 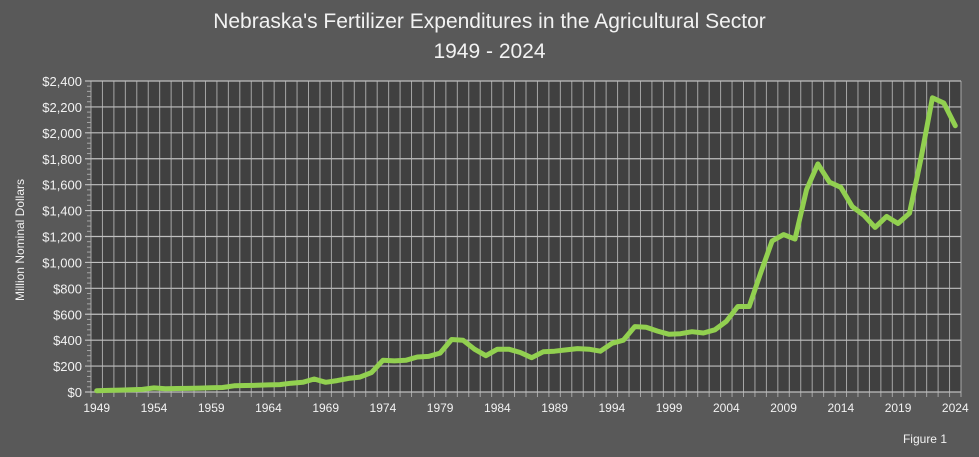 What do you see at coordinates (840, 408) in the screenshot?
I see `x-tick-label: 2014` at bounding box center [840, 408].